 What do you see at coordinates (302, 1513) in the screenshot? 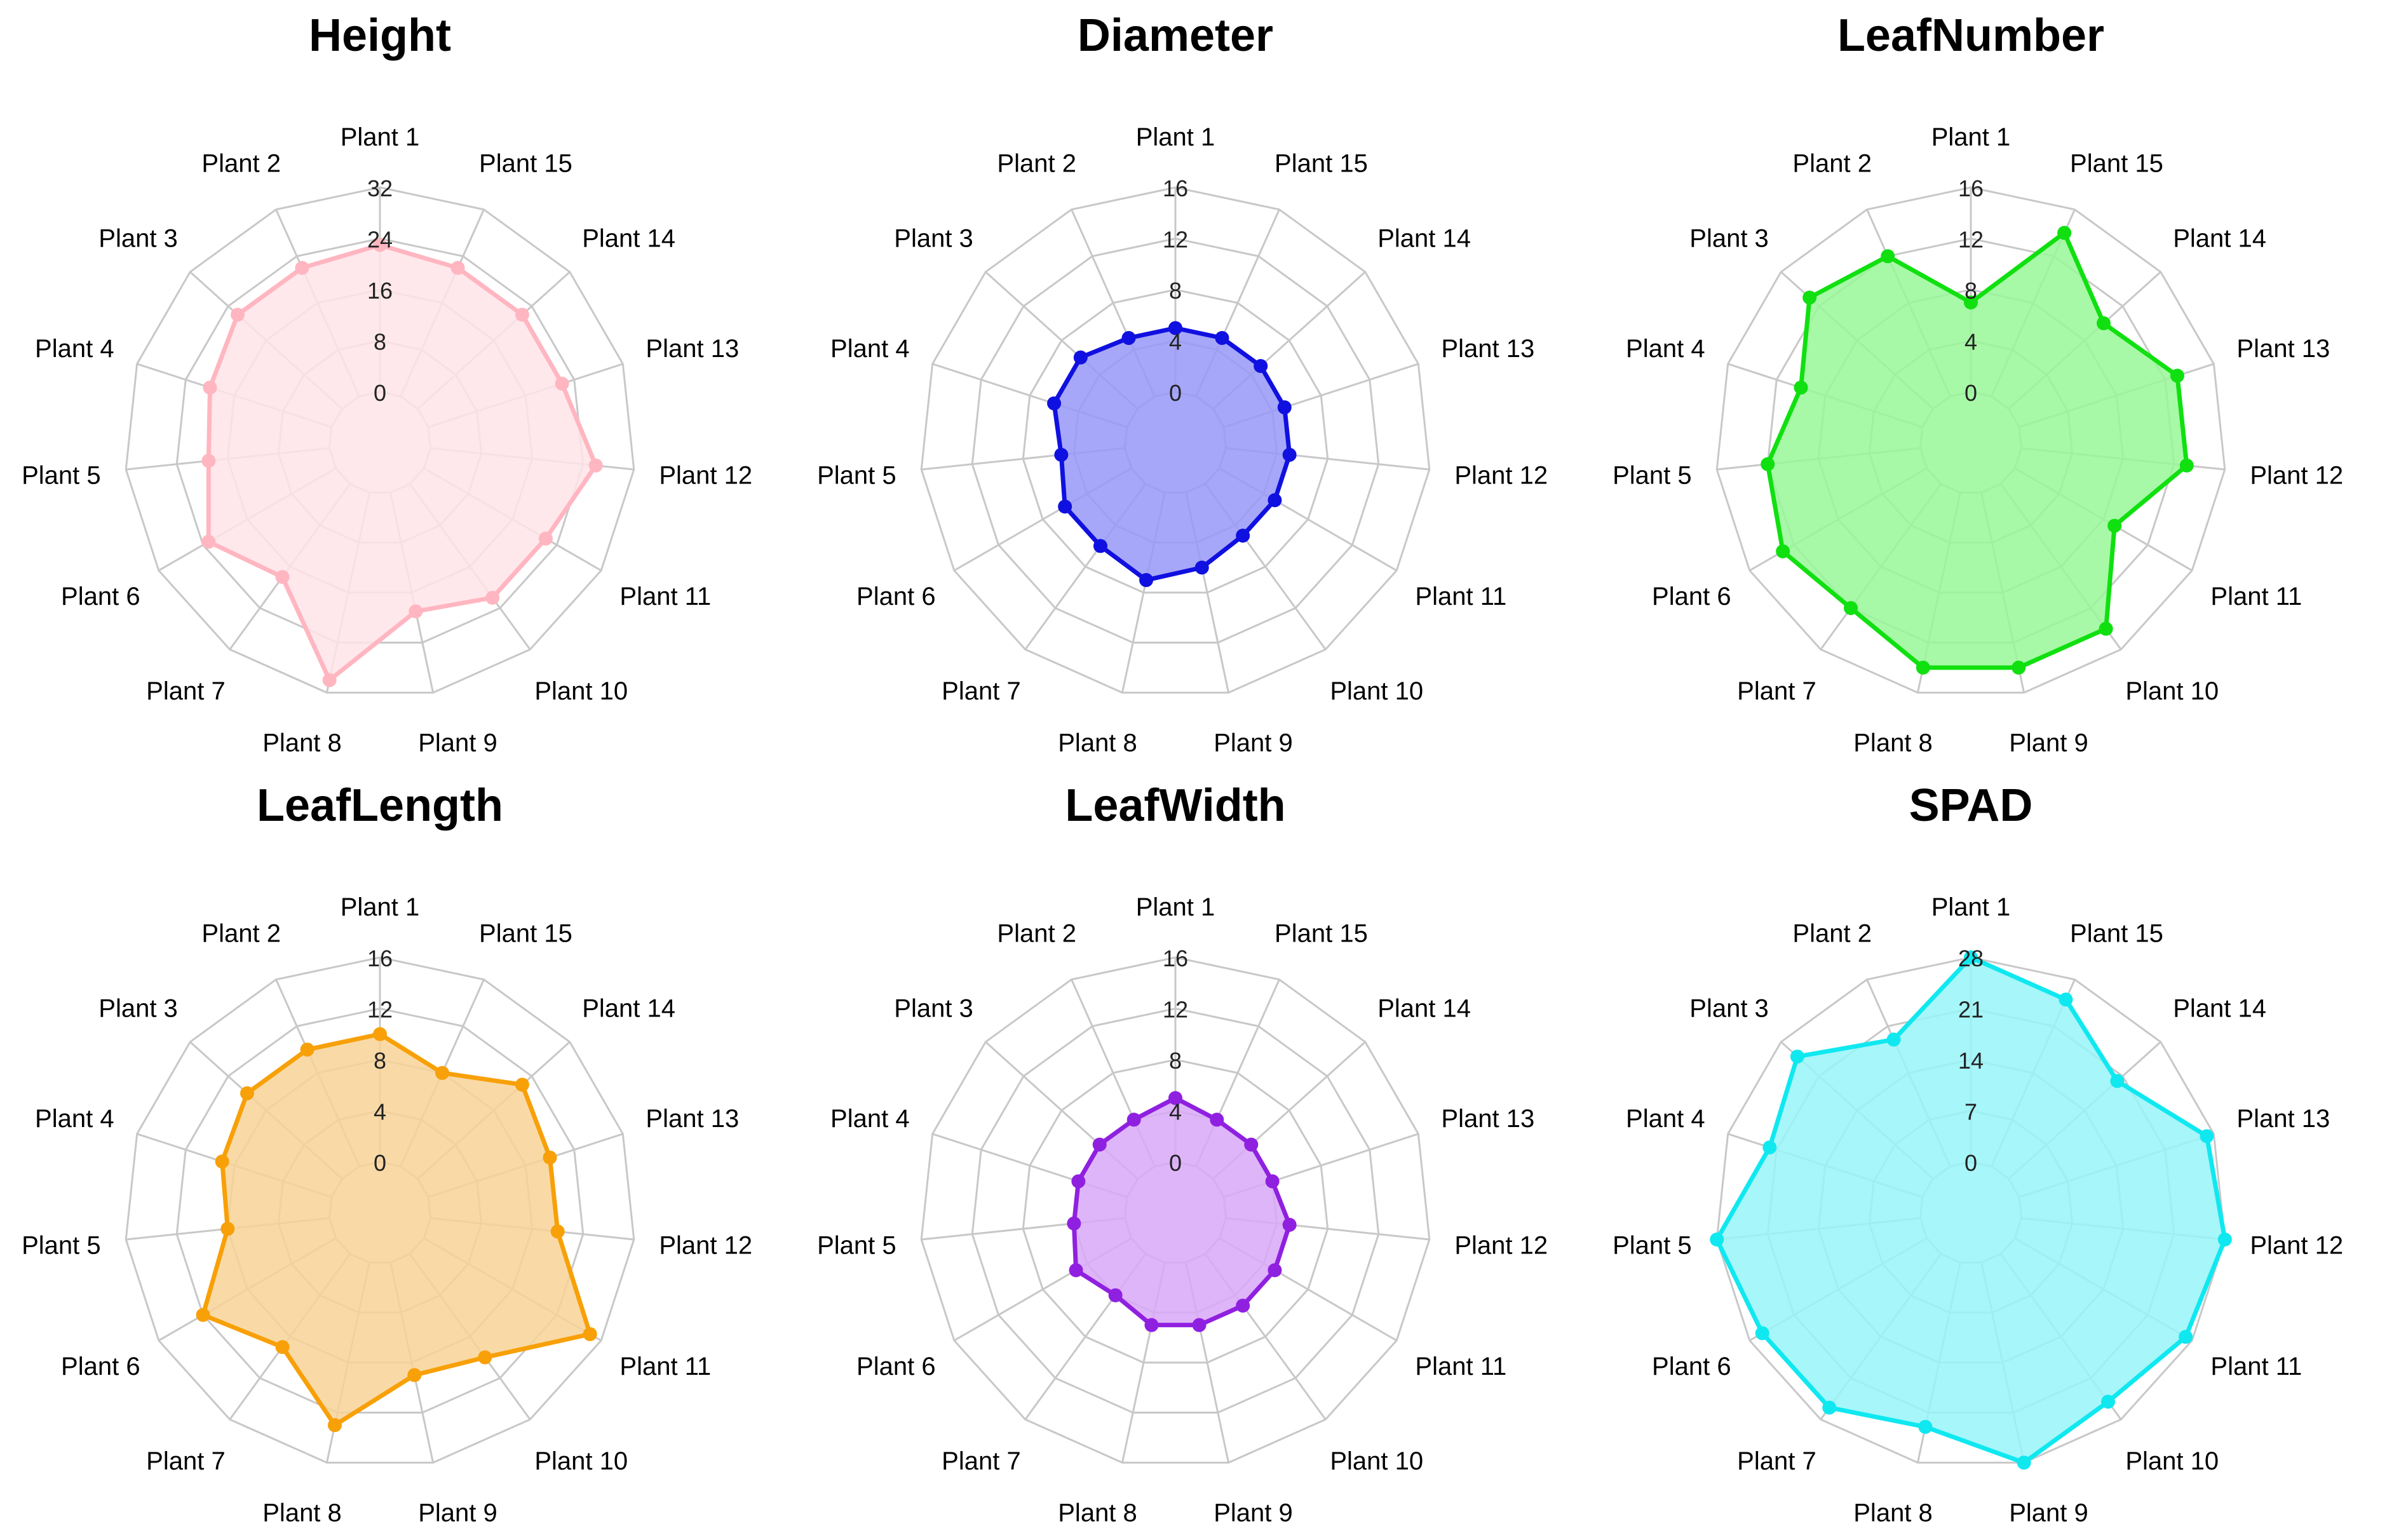
I see `axis-label: Plant 8` at bounding box center [302, 1513].